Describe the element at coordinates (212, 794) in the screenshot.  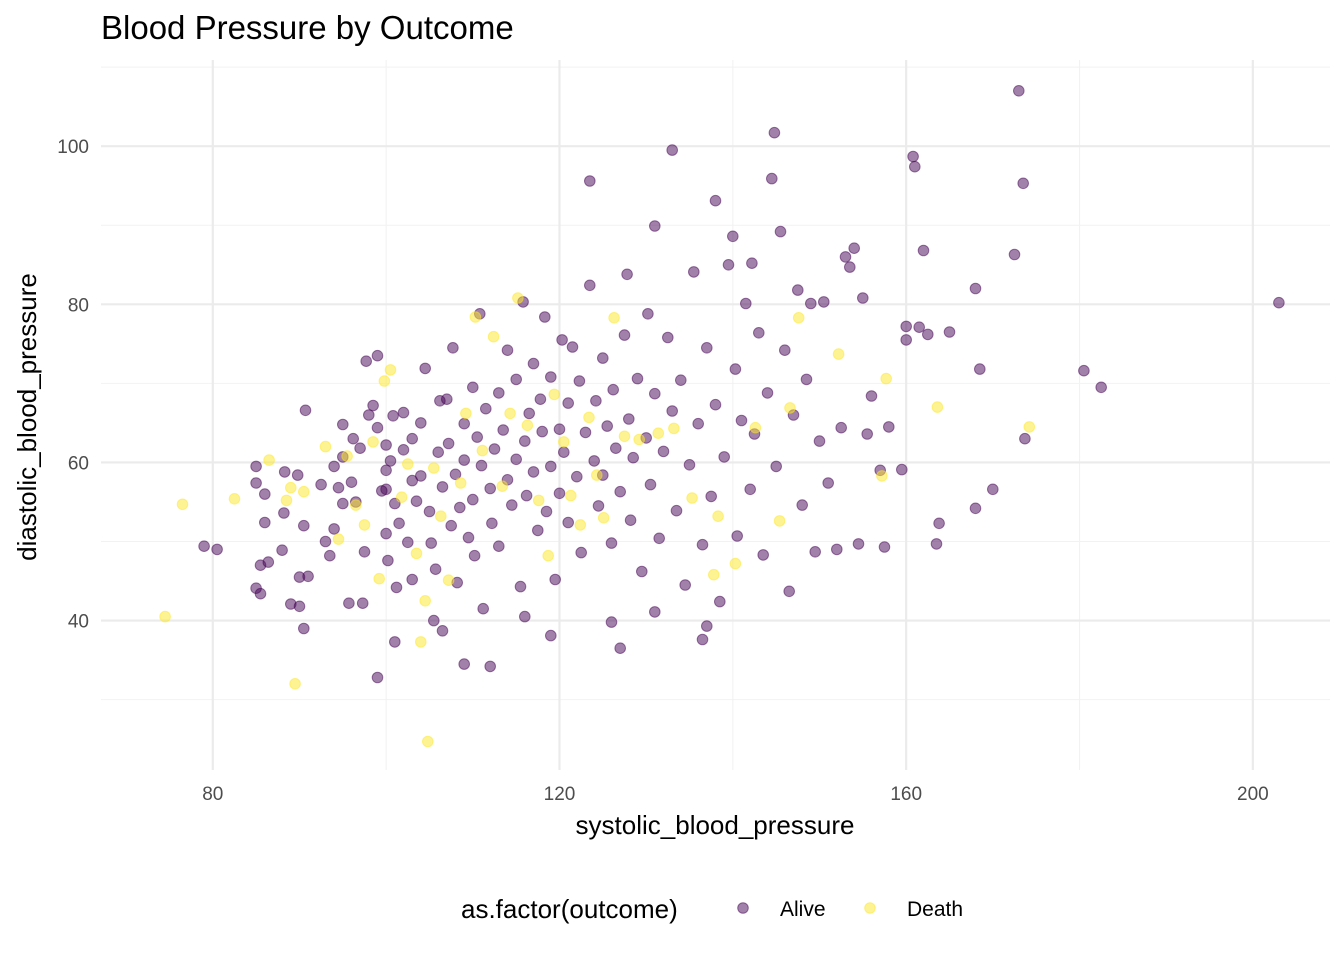
I see `x-tick-label: 80` at that location.